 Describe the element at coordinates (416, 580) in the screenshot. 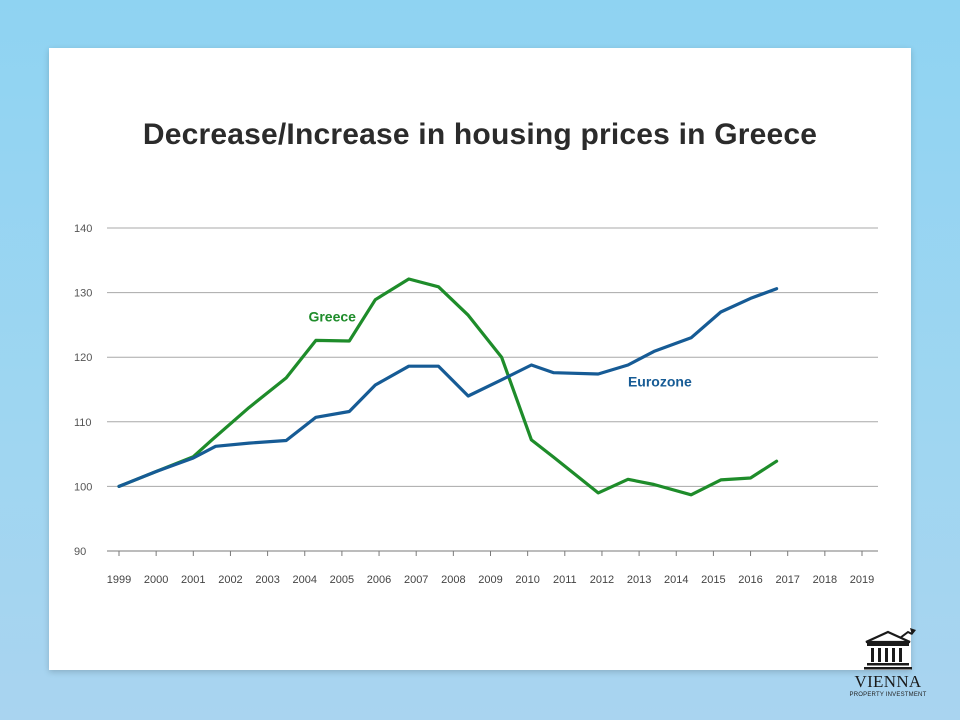

I see `x-tick-label: 2007` at that location.